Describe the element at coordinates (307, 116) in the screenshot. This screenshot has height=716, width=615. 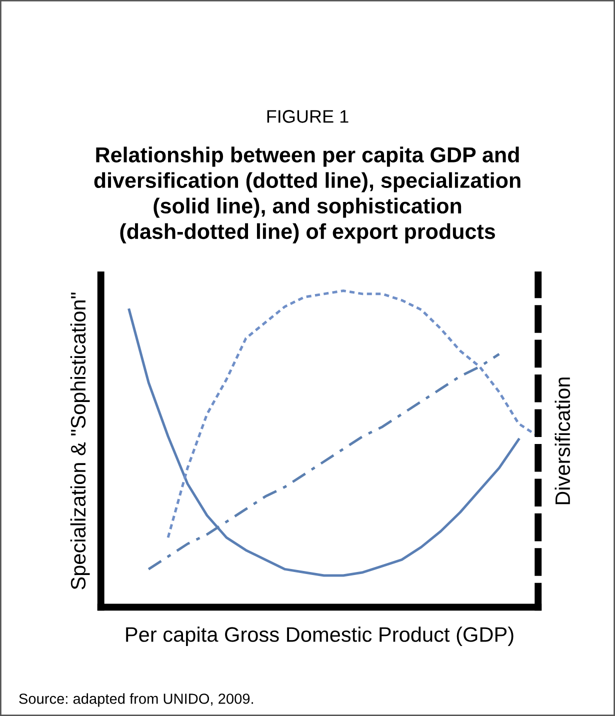
I see `chart-title: FIGURE 1` at that location.